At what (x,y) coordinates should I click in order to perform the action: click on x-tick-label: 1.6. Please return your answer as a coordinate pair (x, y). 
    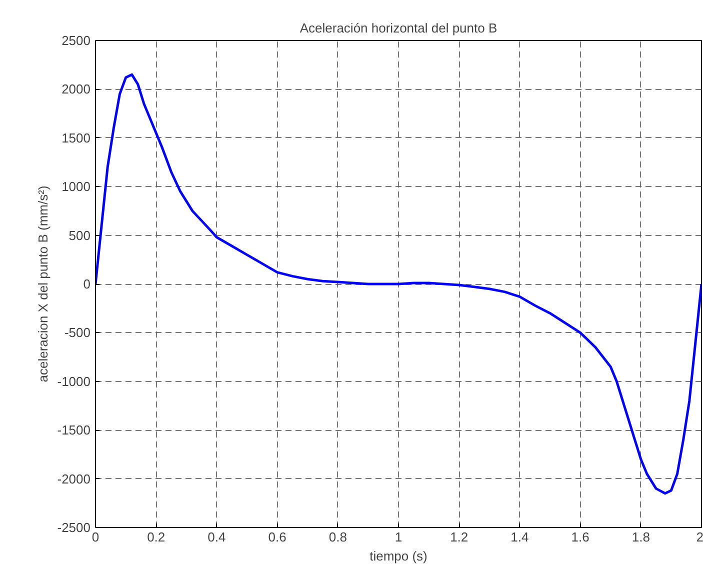
    Looking at the image, I should click on (580, 537).